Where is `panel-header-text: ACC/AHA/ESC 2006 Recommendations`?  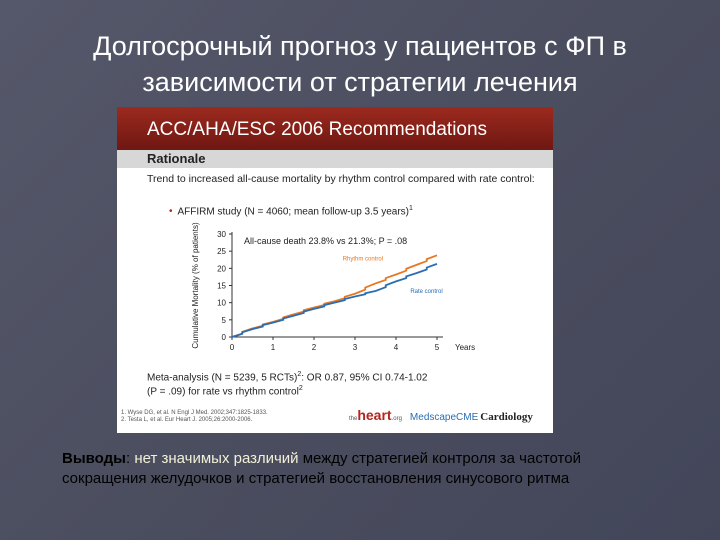 panel-header-text: ACC/AHA/ESC 2006 Recommendations is located at coordinates (317, 129).